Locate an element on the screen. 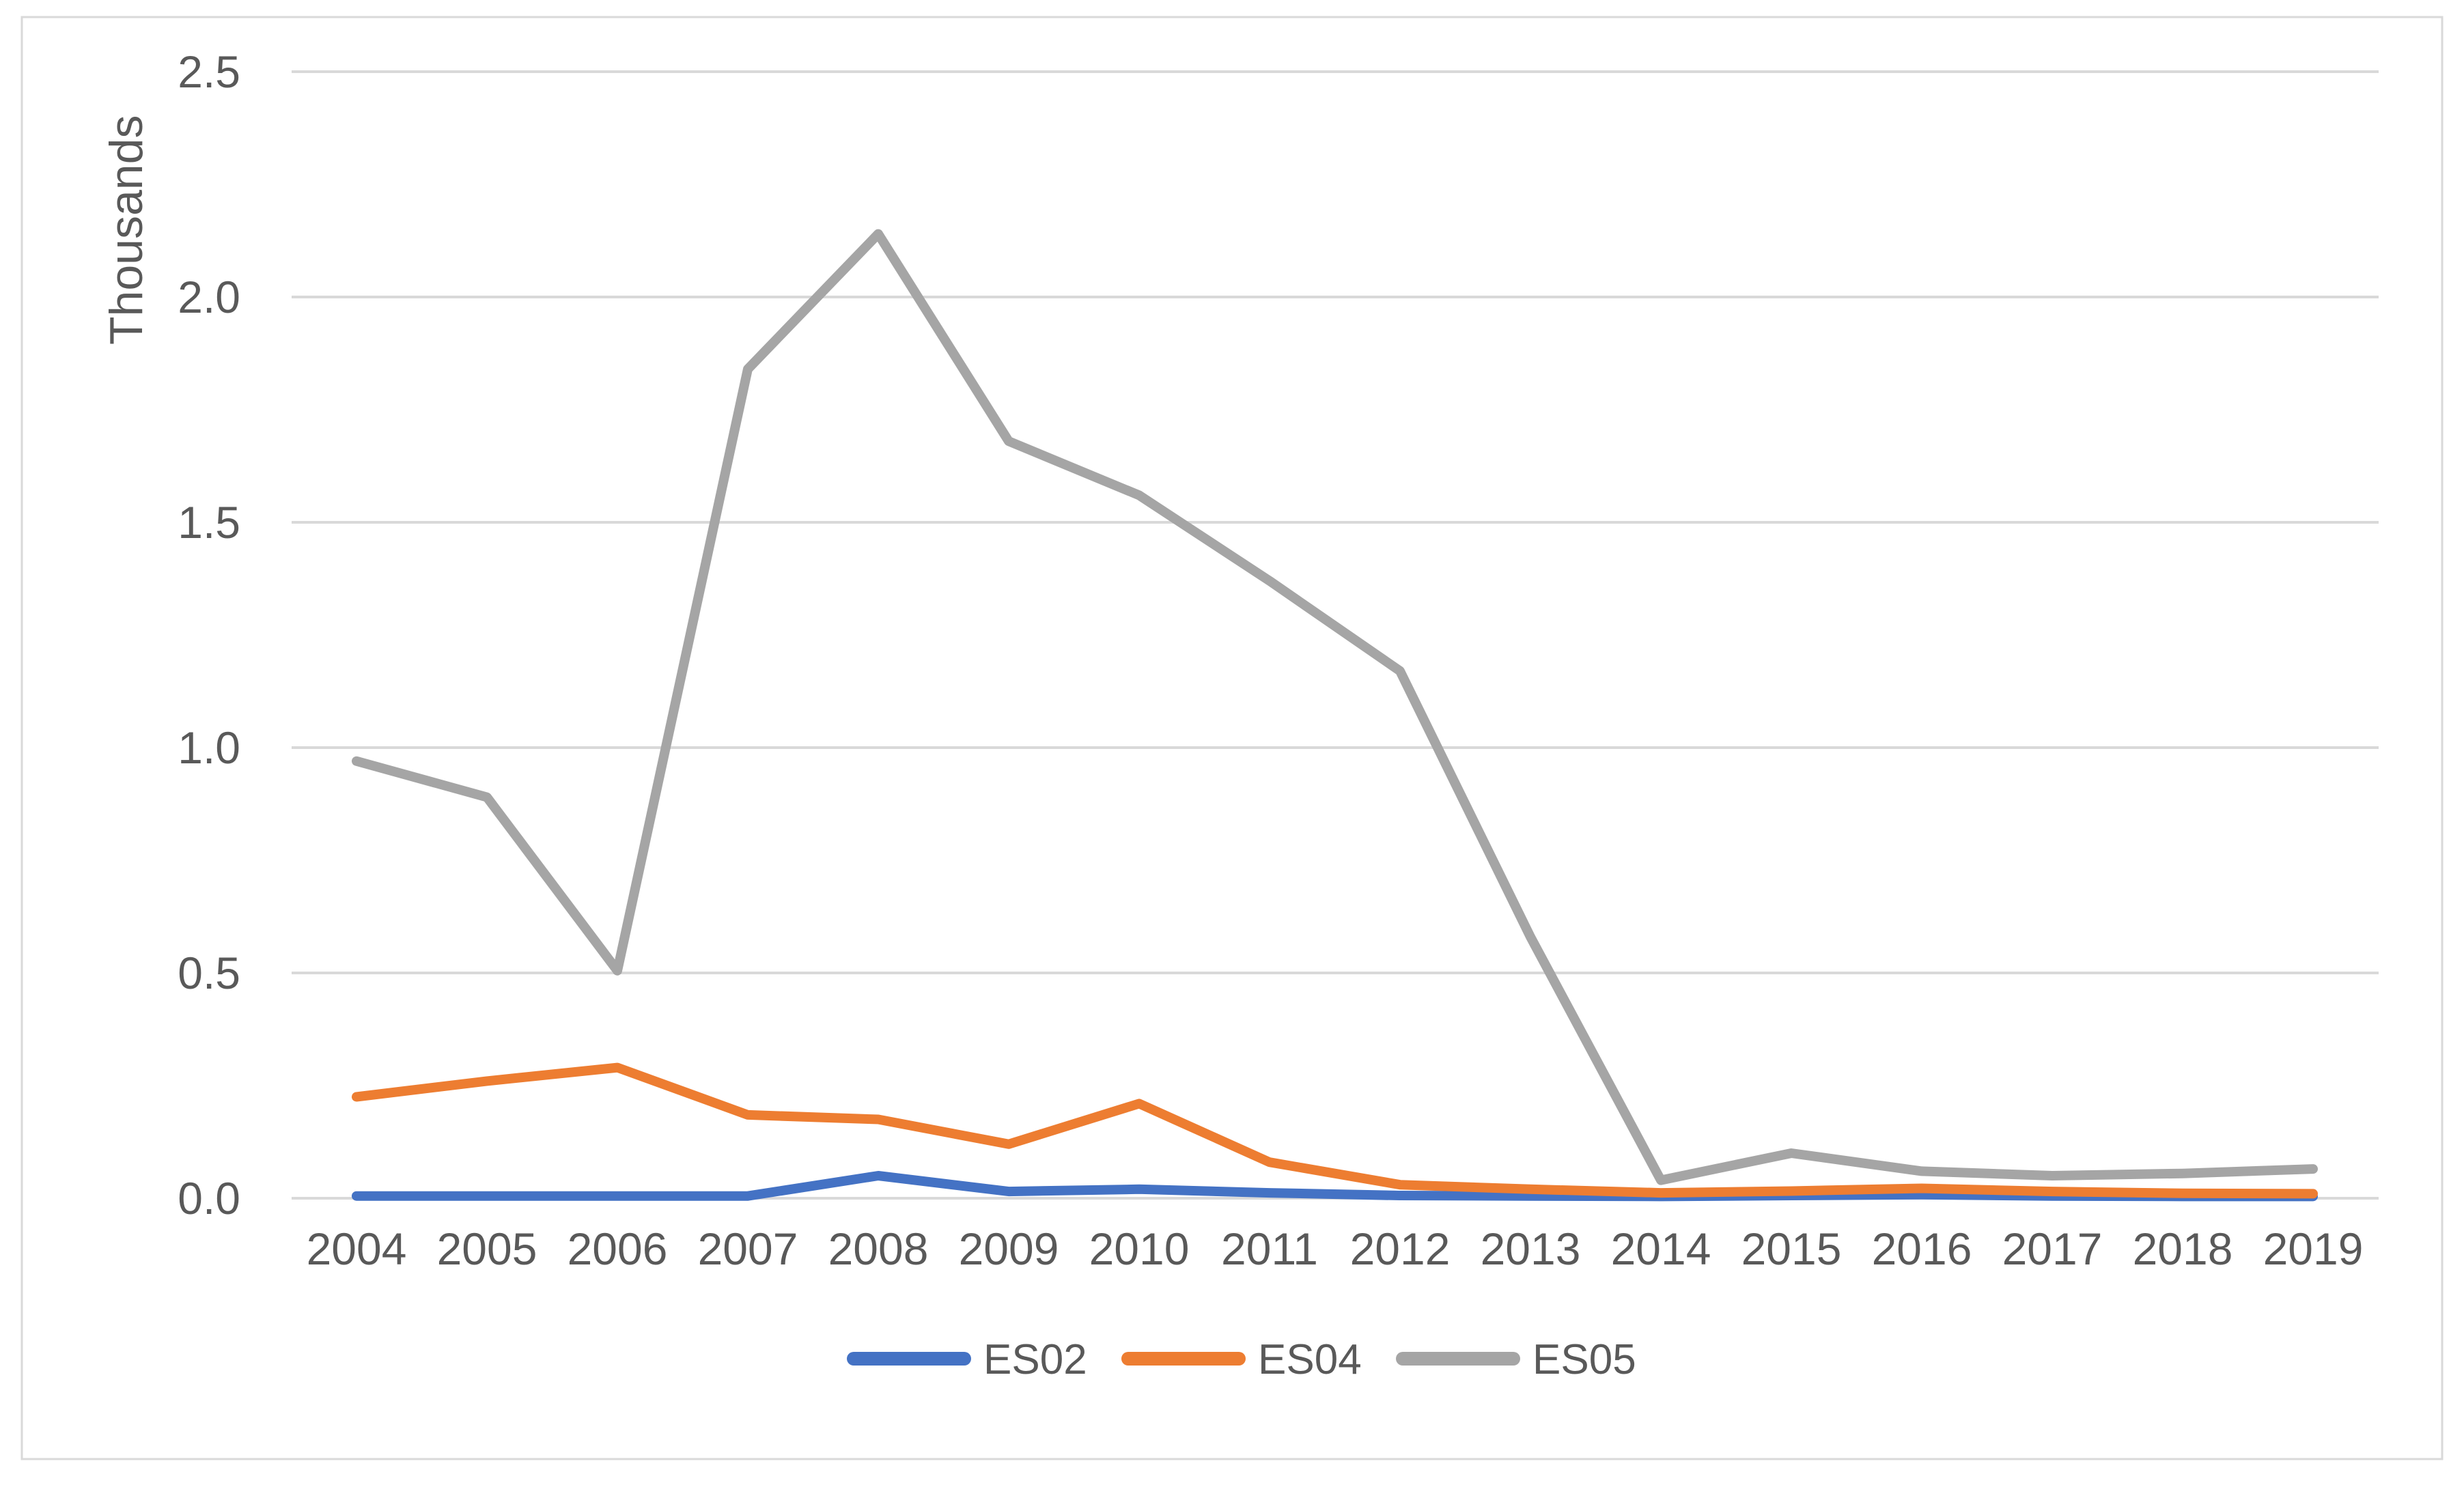 This screenshot has width=2464, height=1485. y-tick-label: 2.5 is located at coordinates (209, 72).